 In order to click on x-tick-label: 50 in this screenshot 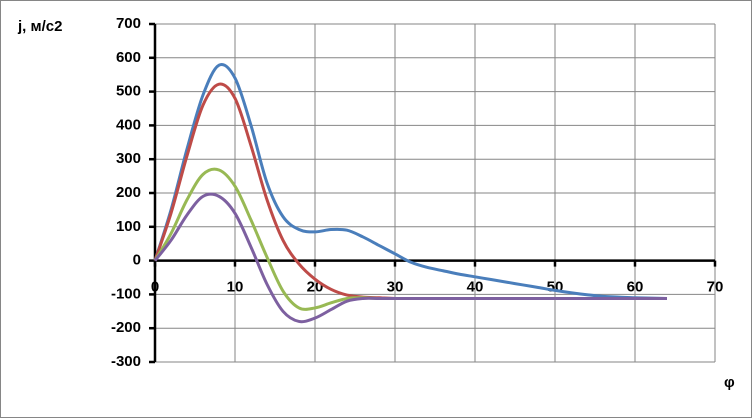, I will do `click(555, 287)`.